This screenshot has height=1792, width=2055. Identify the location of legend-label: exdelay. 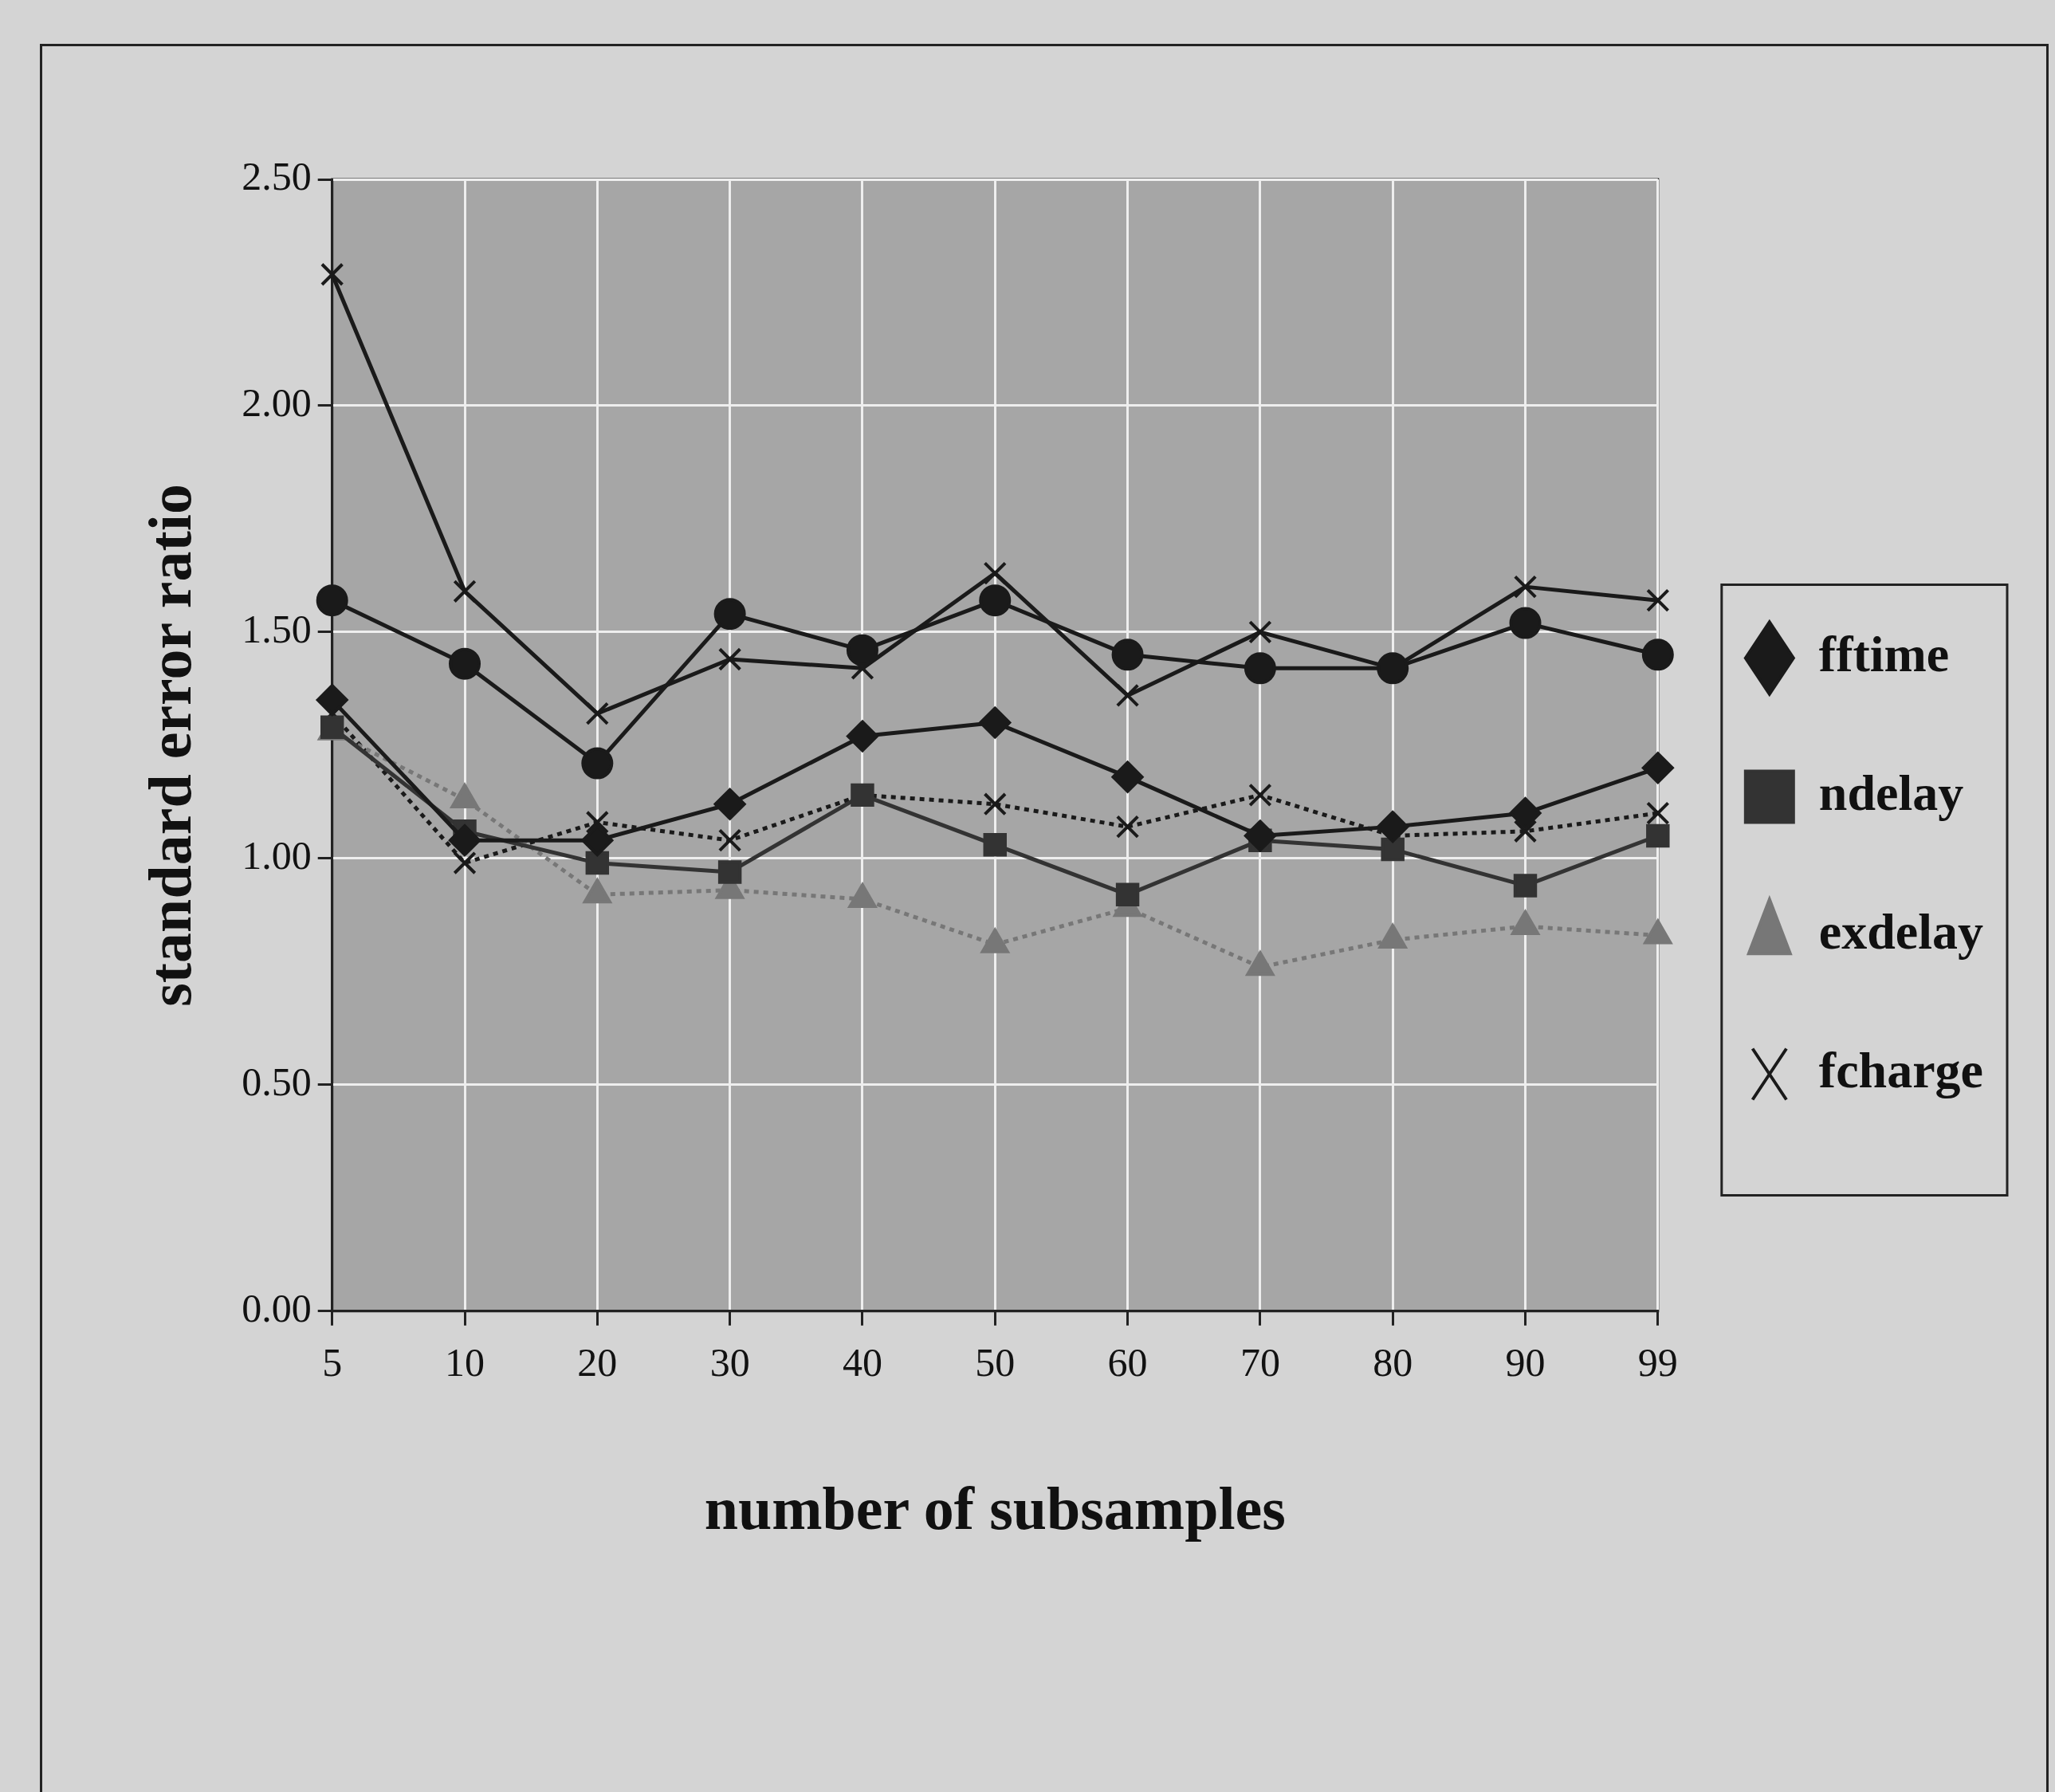
(1900, 932).